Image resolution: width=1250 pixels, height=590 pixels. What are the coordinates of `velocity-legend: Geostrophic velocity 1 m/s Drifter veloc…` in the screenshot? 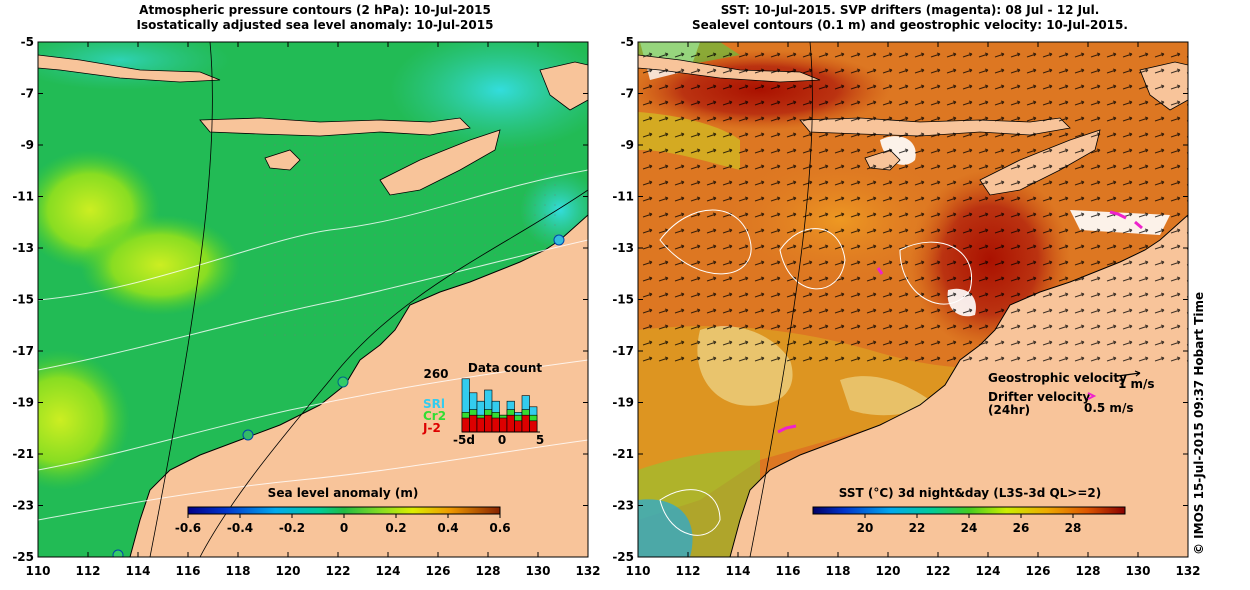 It's located at (1071, 393).